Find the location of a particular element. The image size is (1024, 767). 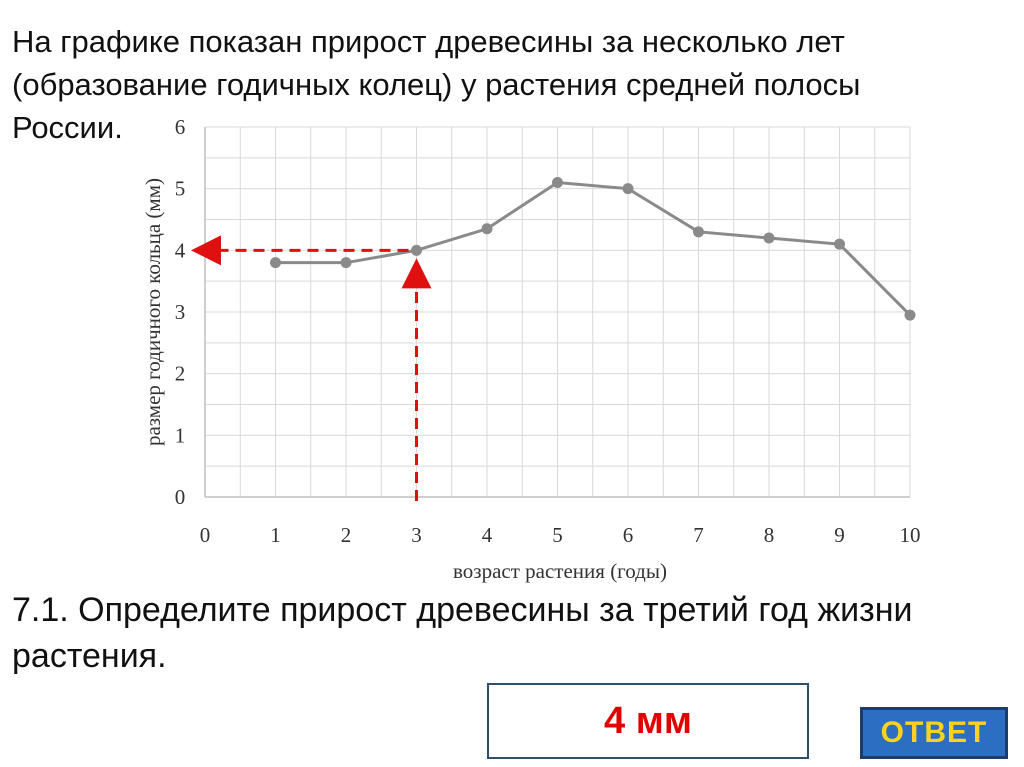

answer-button: ОТВЕТ is located at coordinates (934, 733).